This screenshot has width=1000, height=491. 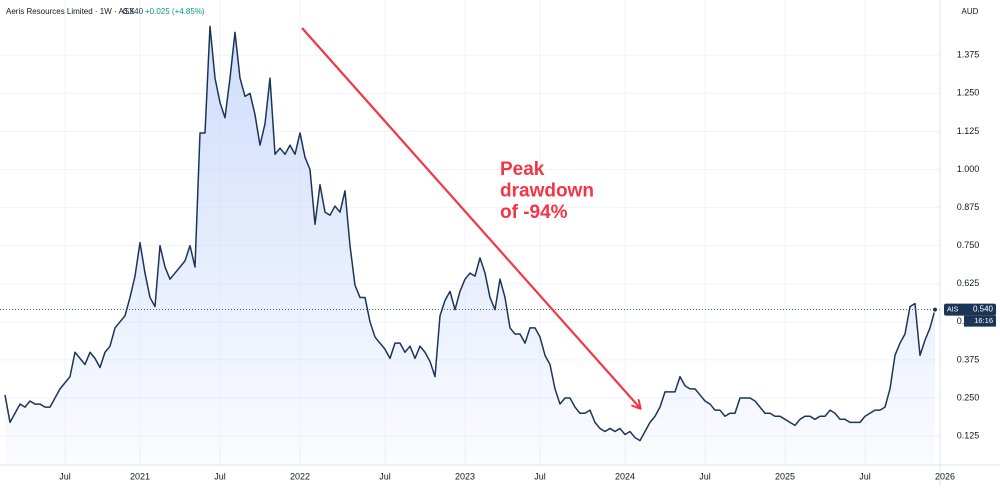 What do you see at coordinates (970, 309) in the screenshot?
I see `price-tag` at bounding box center [970, 309].